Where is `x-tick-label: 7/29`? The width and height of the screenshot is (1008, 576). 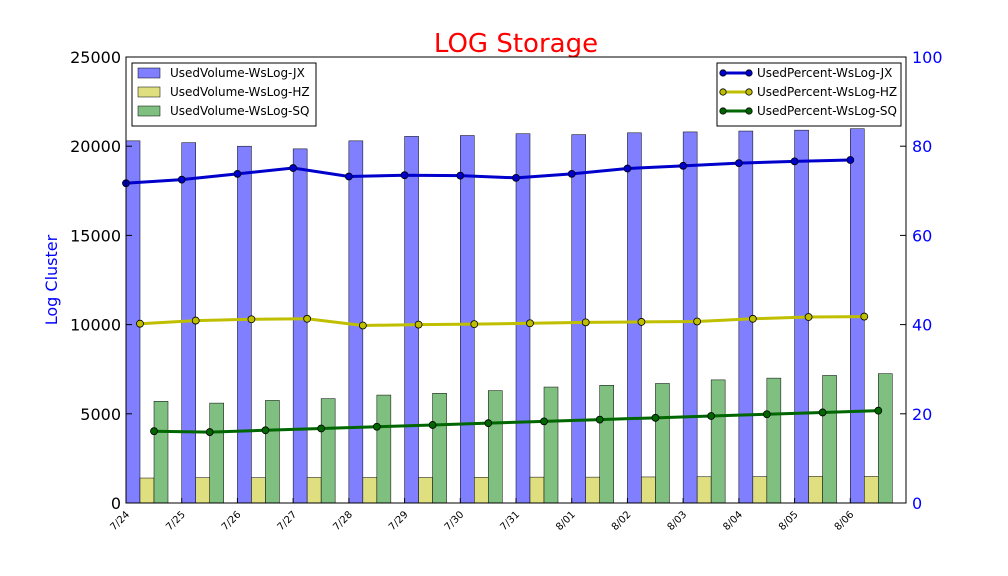 x-tick-label: 7/29 is located at coordinates (399, 521).